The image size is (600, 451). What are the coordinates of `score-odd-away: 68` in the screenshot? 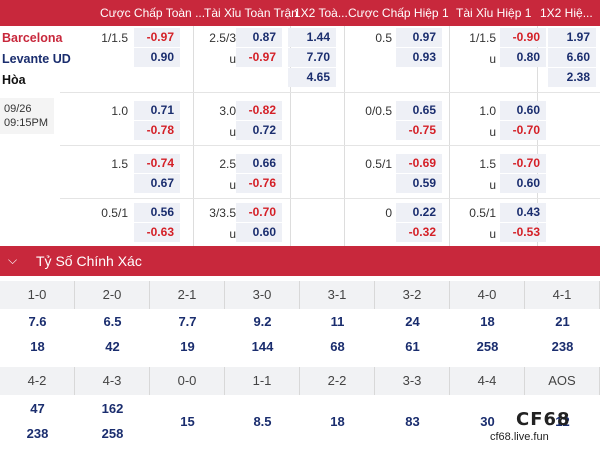 It's located at (337, 346).